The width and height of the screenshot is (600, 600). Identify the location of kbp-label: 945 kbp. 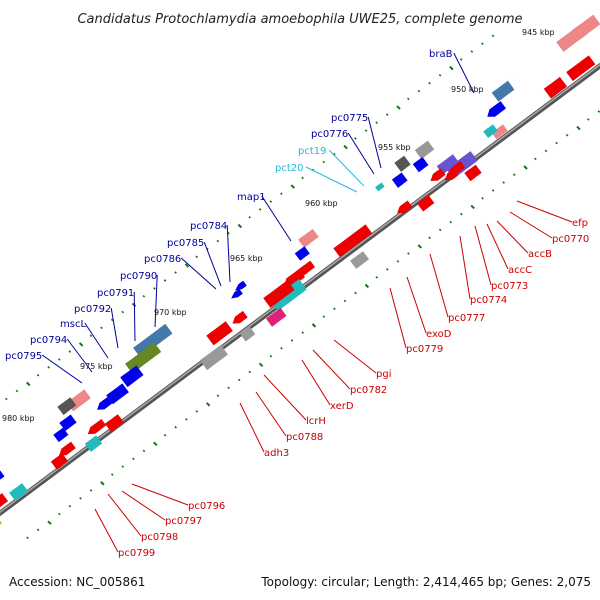
(538, 32).